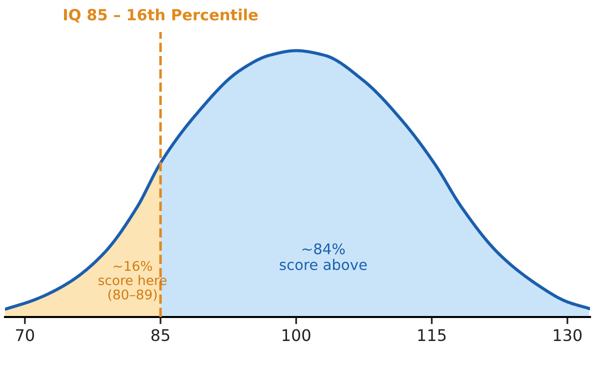 This screenshot has height=365, width=600. What do you see at coordinates (296, 335) in the screenshot?
I see `x-tick-label: 100` at bounding box center [296, 335].